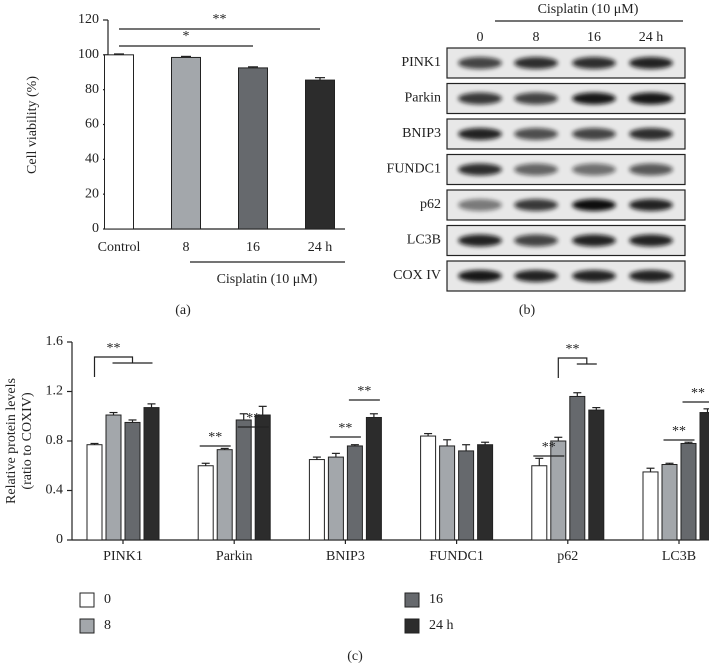 This screenshot has height=667, width=709. What do you see at coordinates (594, 37) in the screenshot?
I see `lane-label: 16` at bounding box center [594, 37].